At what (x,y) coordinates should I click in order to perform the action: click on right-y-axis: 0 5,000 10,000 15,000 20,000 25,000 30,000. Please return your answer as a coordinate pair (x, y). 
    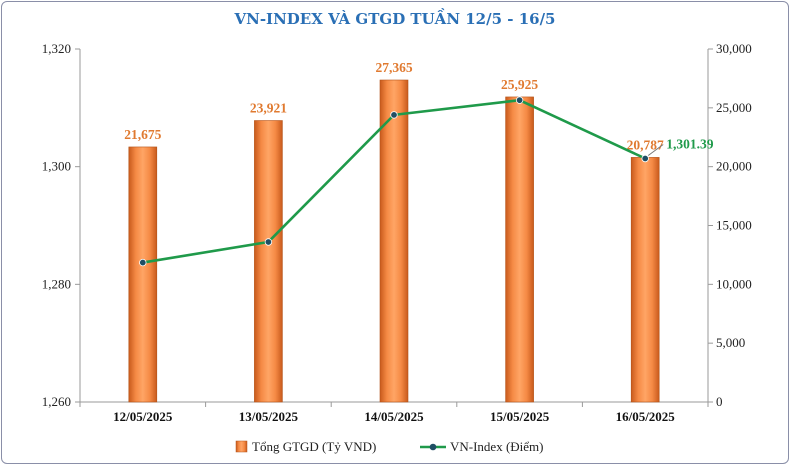
    Looking at the image, I should click on (729, 225).